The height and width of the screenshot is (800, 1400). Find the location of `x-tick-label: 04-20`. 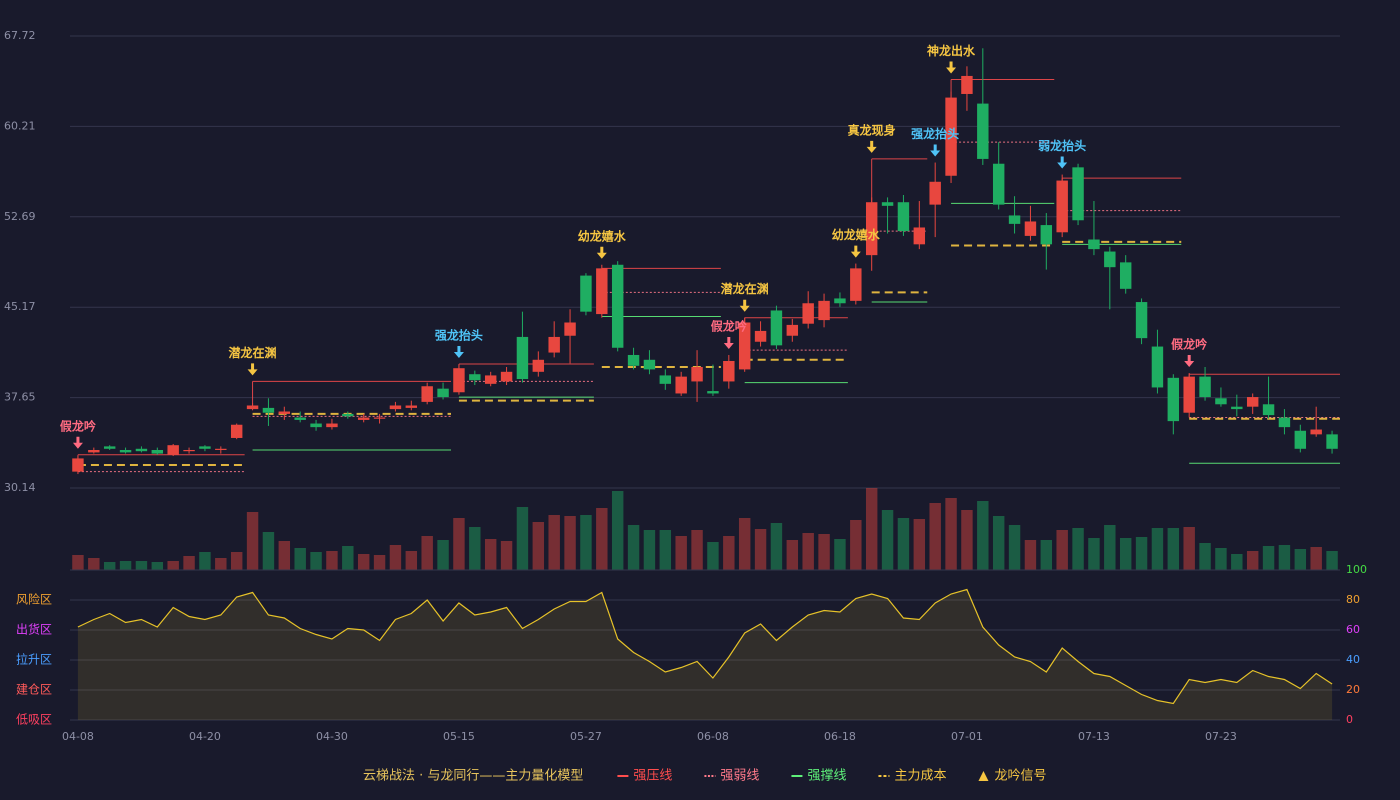

x-tick-label: 04-20 is located at coordinates (205, 736).